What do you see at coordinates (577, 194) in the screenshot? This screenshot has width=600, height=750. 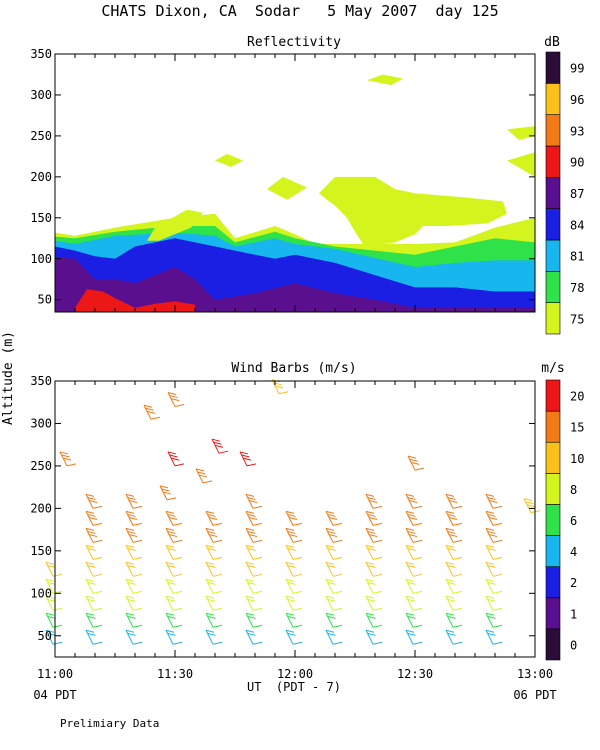 I see `colorbar-label: 87` at bounding box center [577, 194].